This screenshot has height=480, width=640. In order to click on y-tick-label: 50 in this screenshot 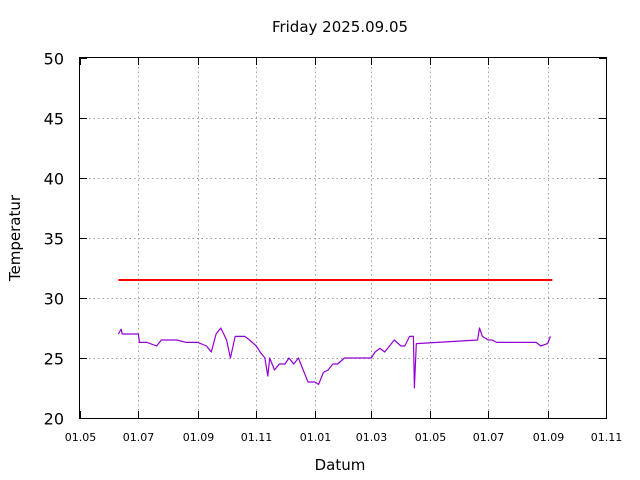, I will do `click(54, 59)`.